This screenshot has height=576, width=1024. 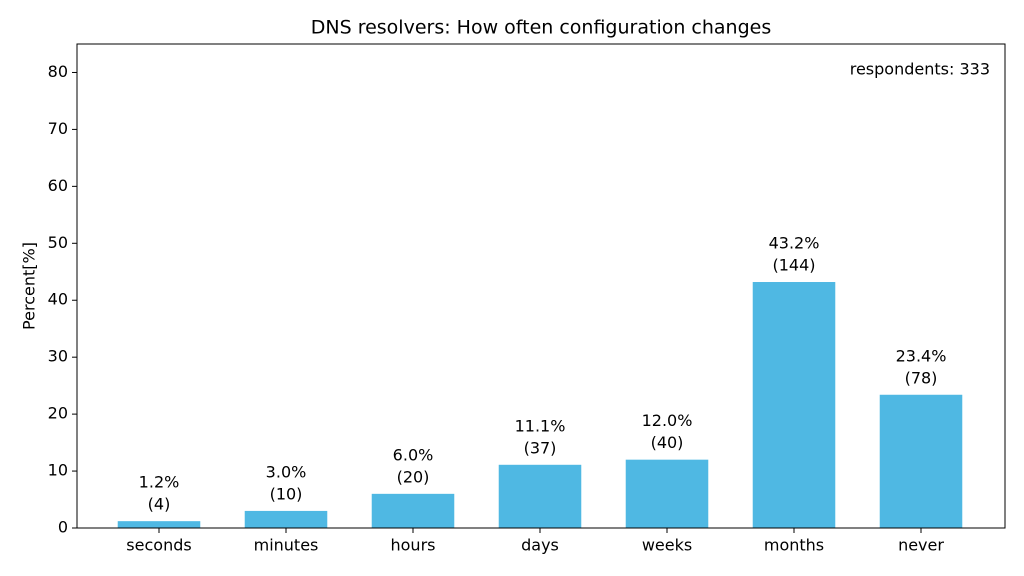 I want to click on y-tick-label: 70, so click(x=58, y=128).